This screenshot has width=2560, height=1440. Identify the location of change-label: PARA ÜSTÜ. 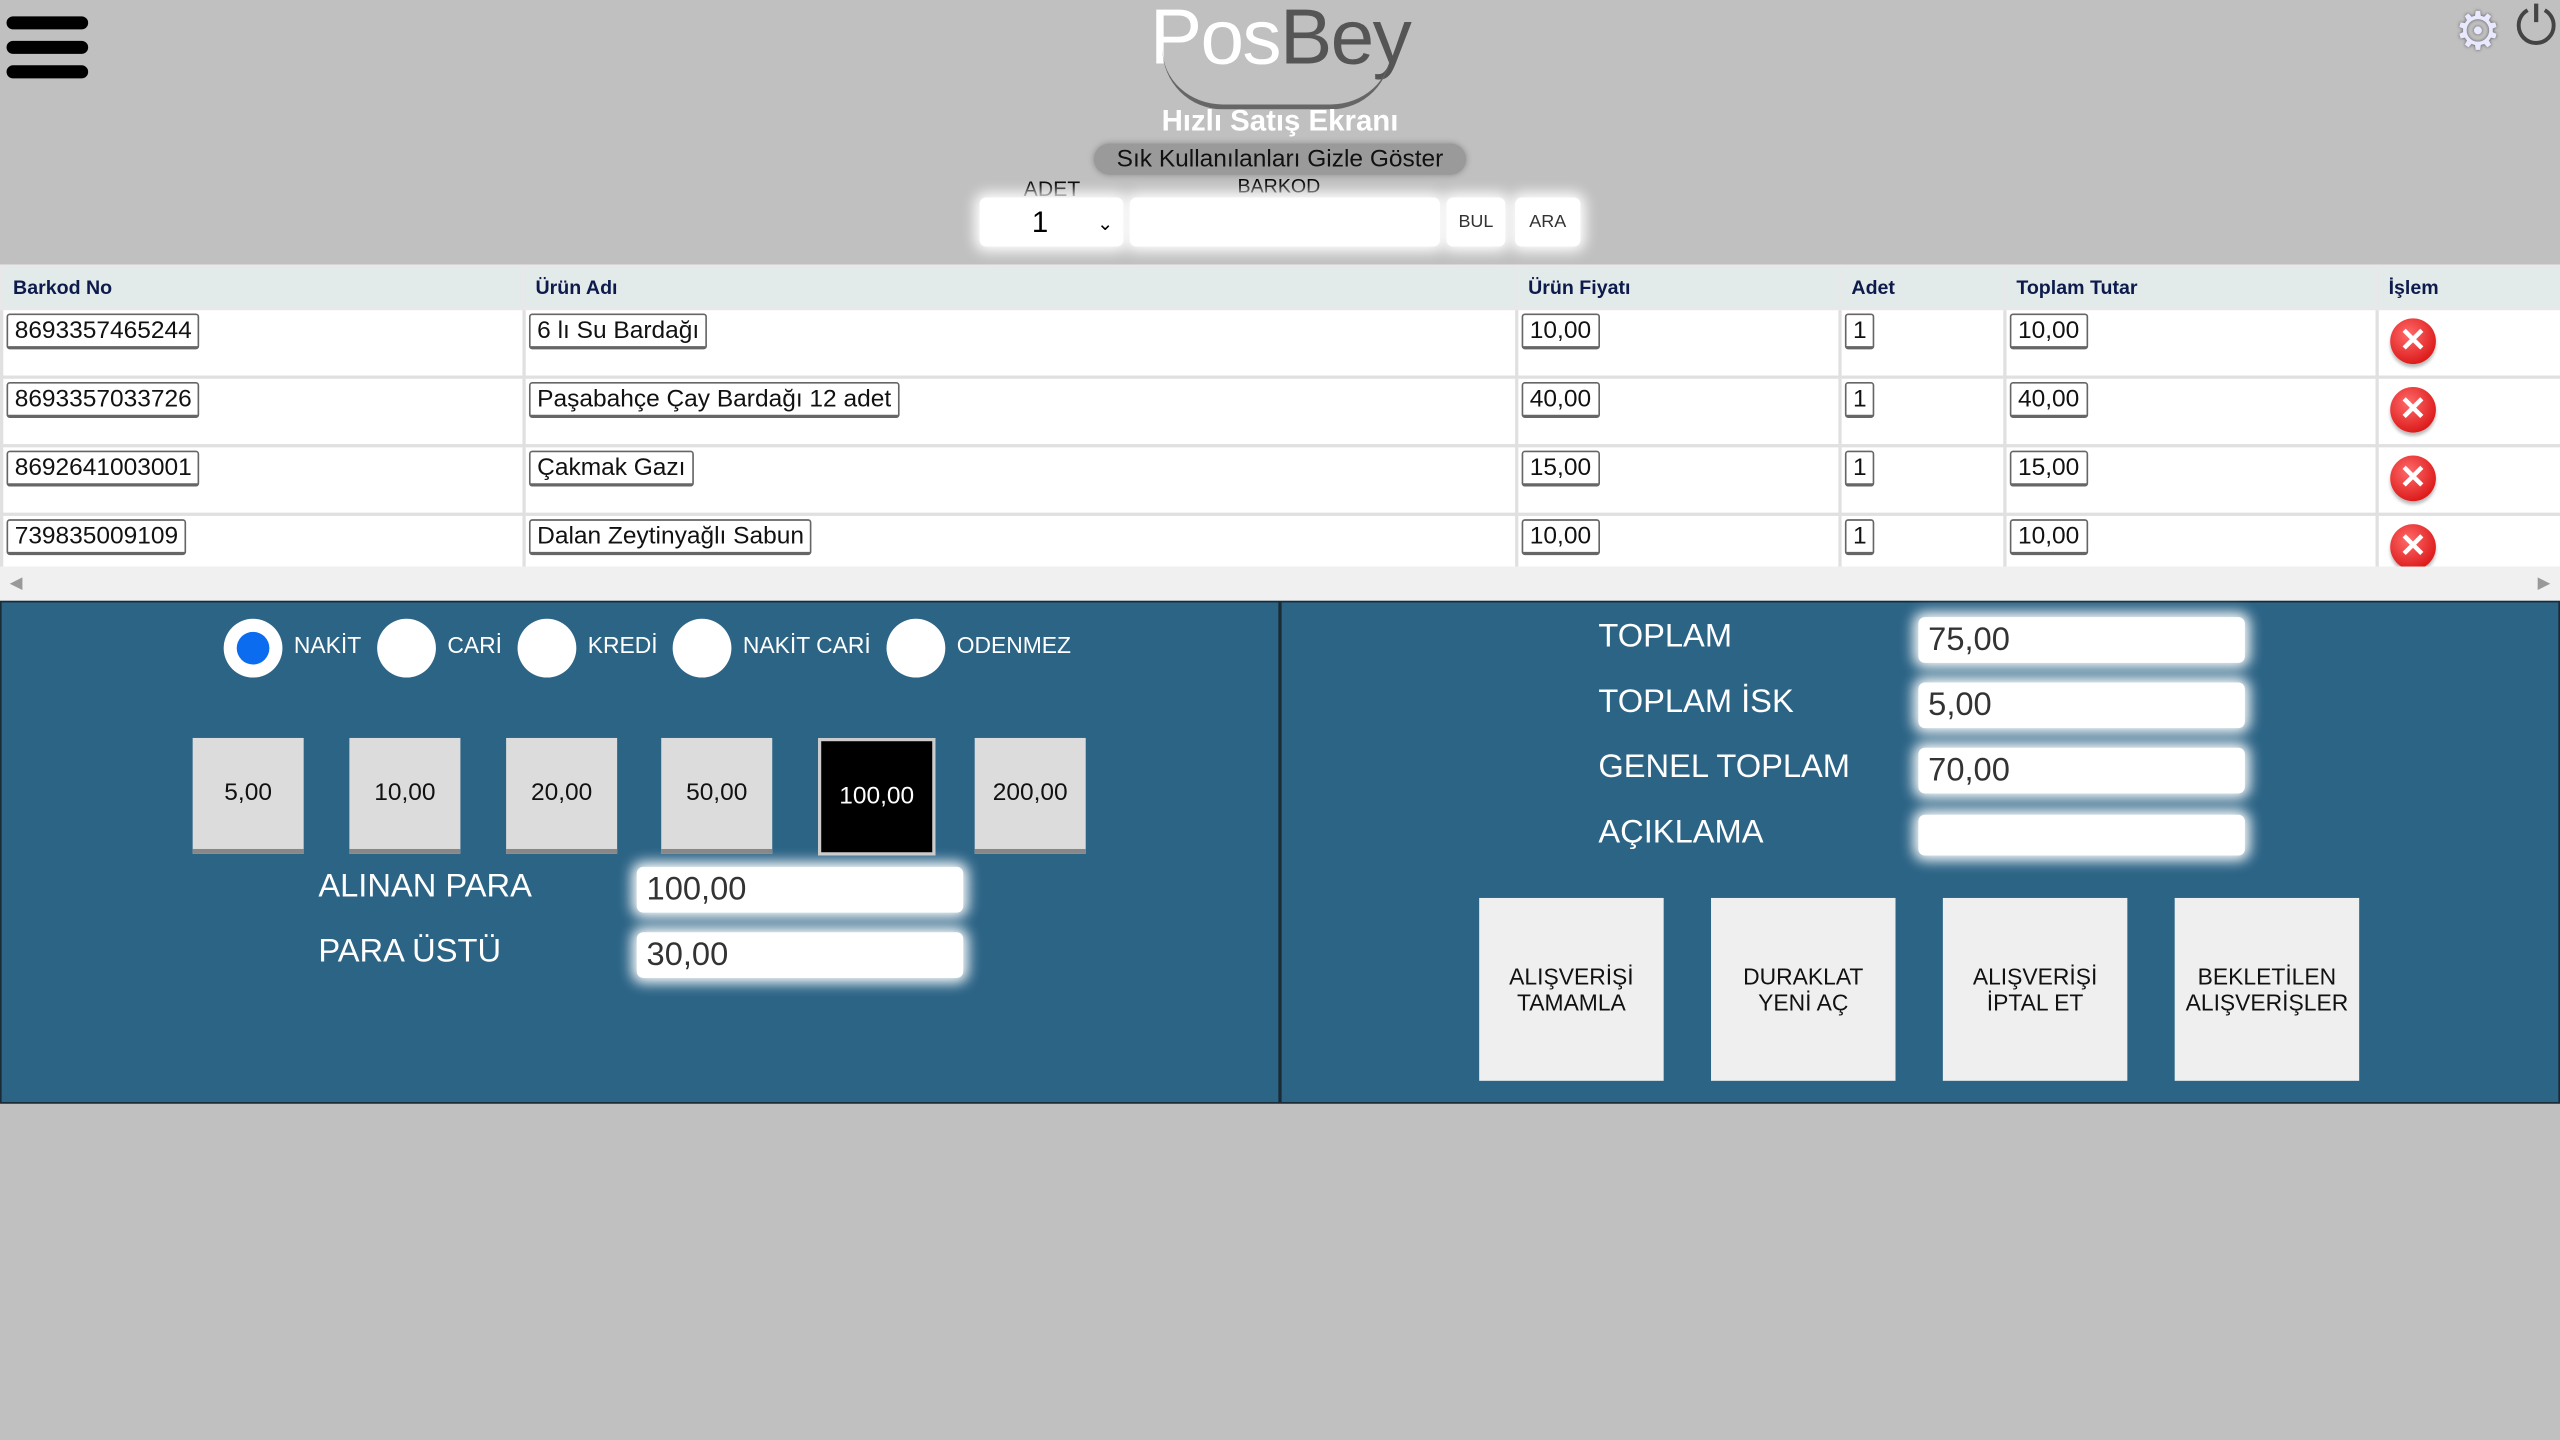
(410, 951).